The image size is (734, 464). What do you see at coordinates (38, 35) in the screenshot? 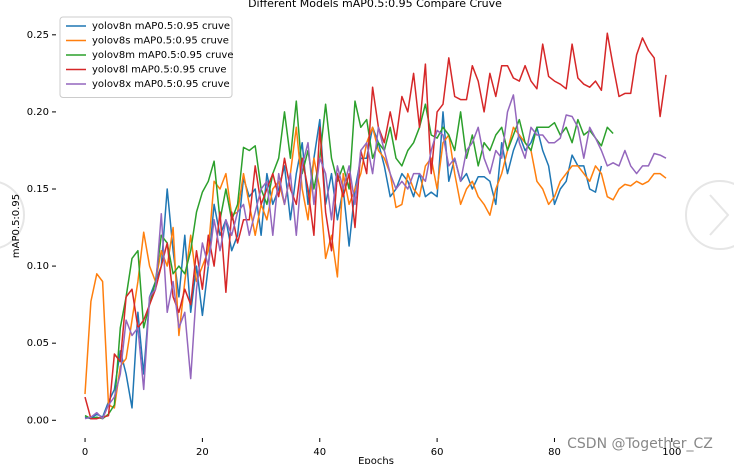
I see `y-tick-label: 0.25` at bounding box center [38, 35].